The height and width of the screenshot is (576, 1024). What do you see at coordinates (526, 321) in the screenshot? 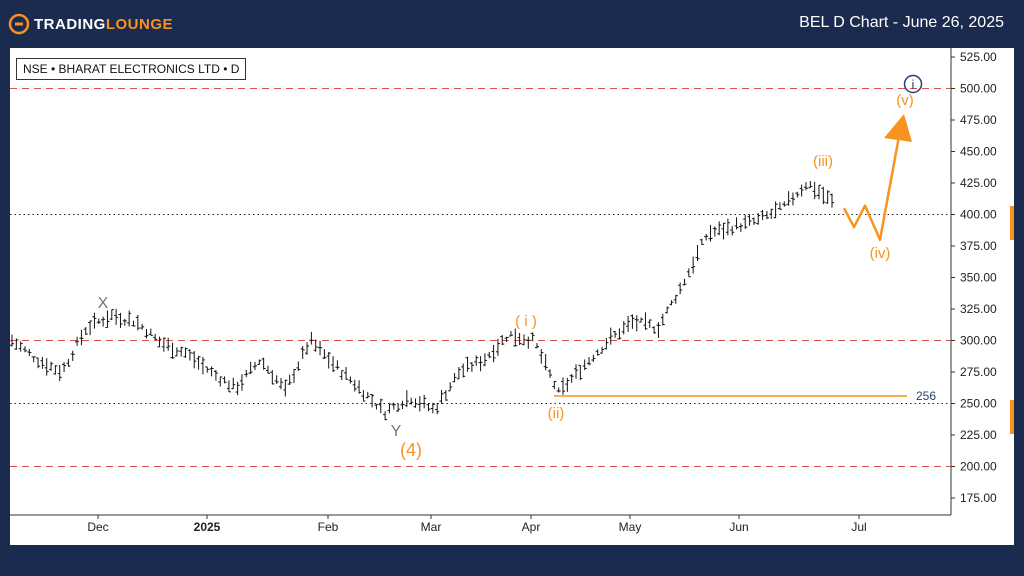
I see `wave-label-i: ( i )` at bounding box center [526, 321].